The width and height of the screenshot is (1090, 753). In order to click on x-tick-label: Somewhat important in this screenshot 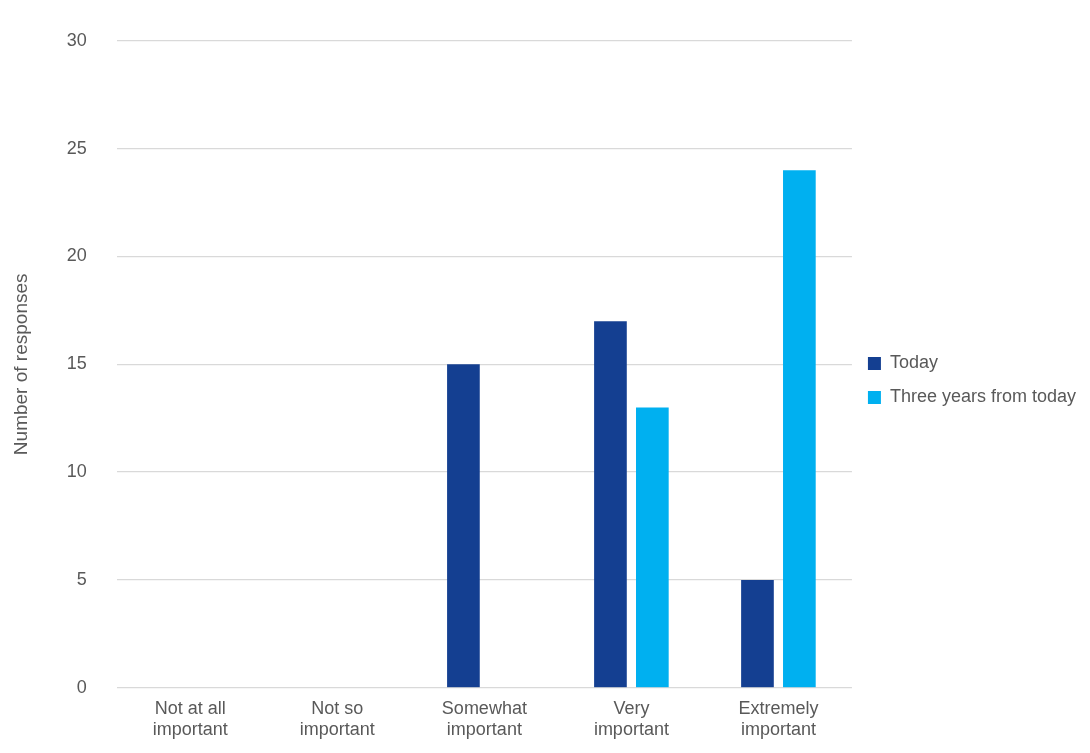, I will do `click(484, 718)`.